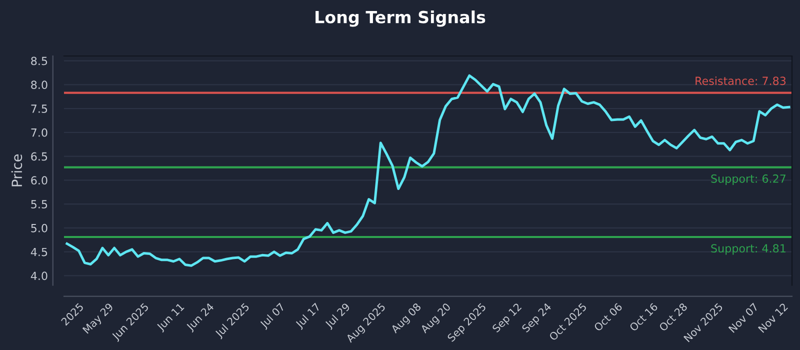 The width and height of the screenshot is (800, 350). Describe the element at coordinates (673, 317) in the screenshot. I see `x-tick-label: Oct 28` at that location.